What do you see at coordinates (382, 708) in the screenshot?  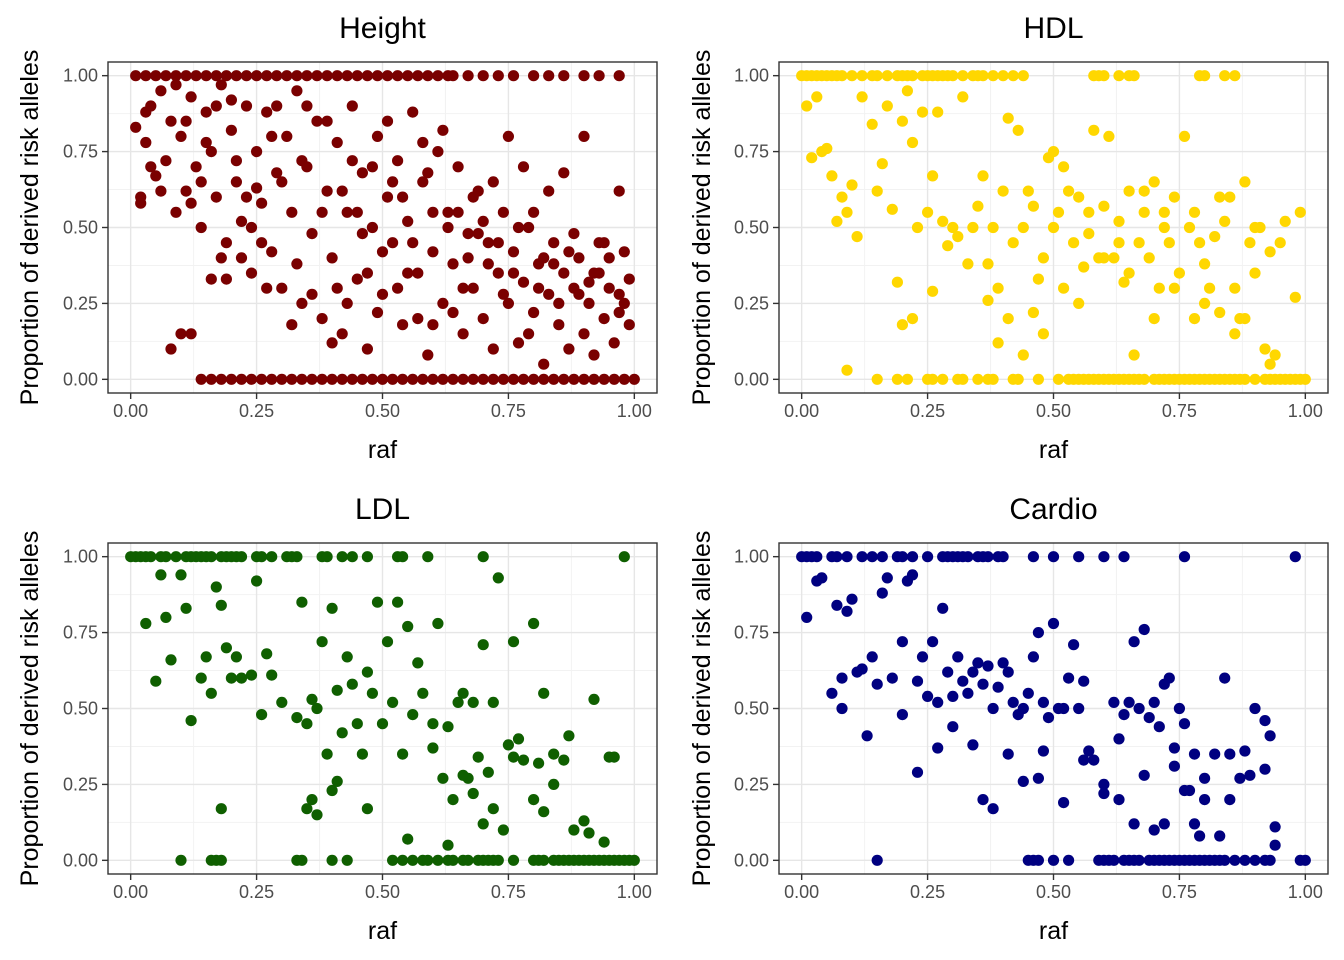 I see `points-ldl` at bounding box center [382, 708].